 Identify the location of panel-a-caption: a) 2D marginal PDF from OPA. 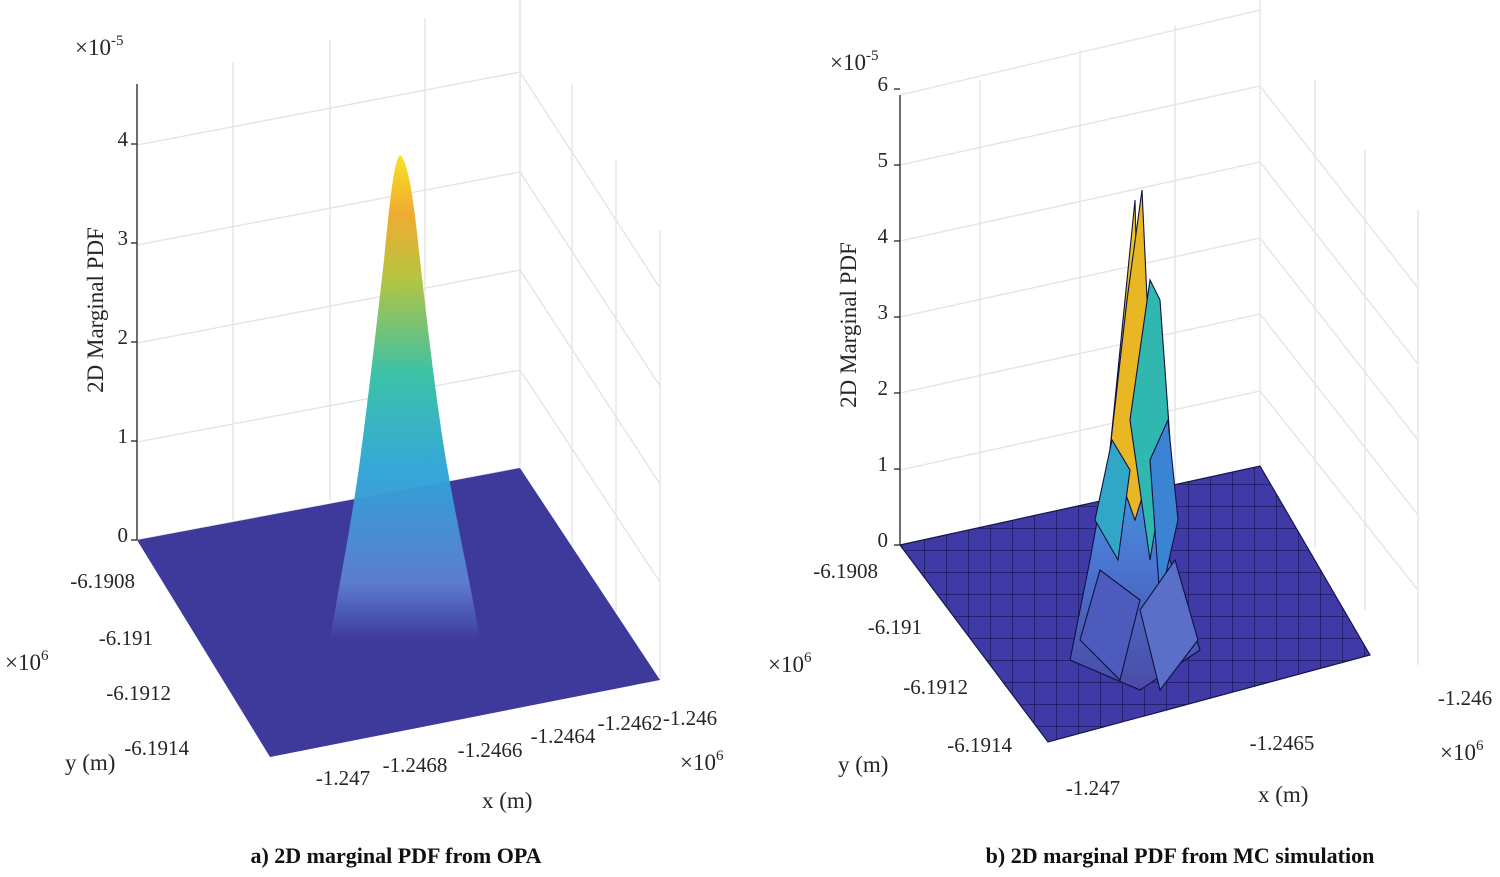
(395, 855).